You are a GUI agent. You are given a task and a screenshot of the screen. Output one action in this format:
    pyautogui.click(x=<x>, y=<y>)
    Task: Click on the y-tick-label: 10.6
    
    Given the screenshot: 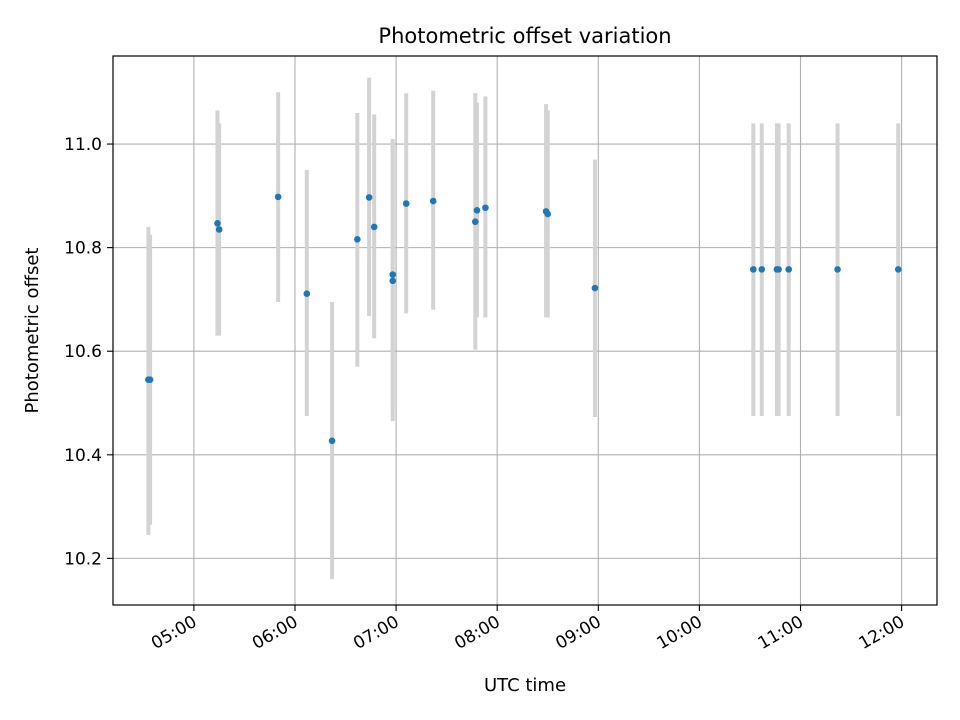 What is the action you would take?
    pyautogui.click(x=83, y=352)
    